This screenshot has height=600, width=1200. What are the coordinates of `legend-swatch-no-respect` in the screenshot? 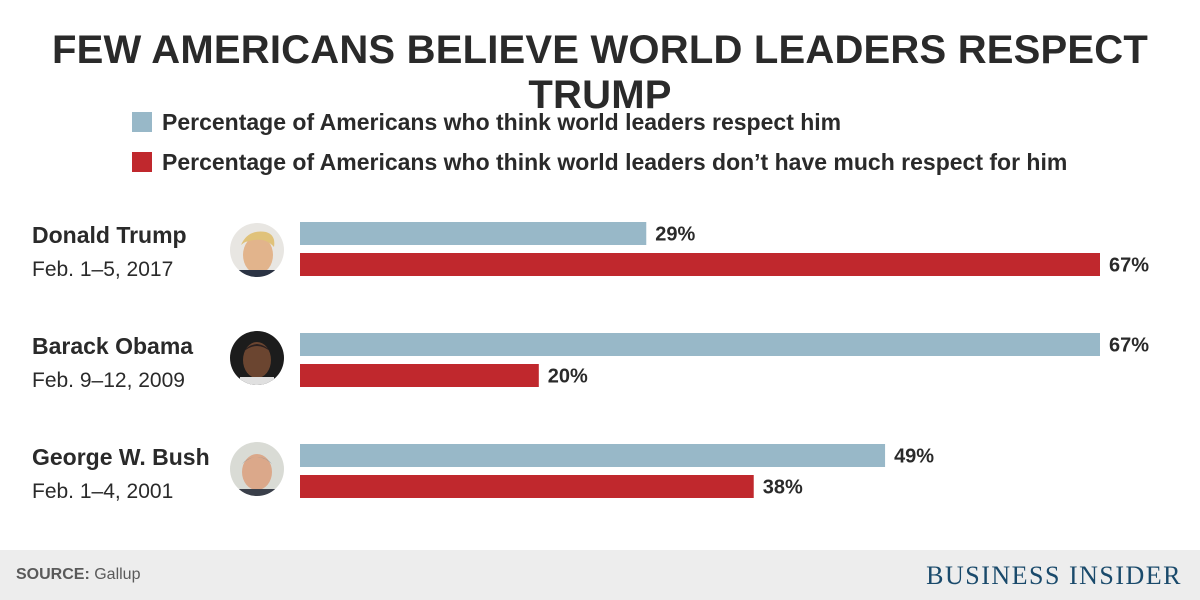 It's located at (142, 162).